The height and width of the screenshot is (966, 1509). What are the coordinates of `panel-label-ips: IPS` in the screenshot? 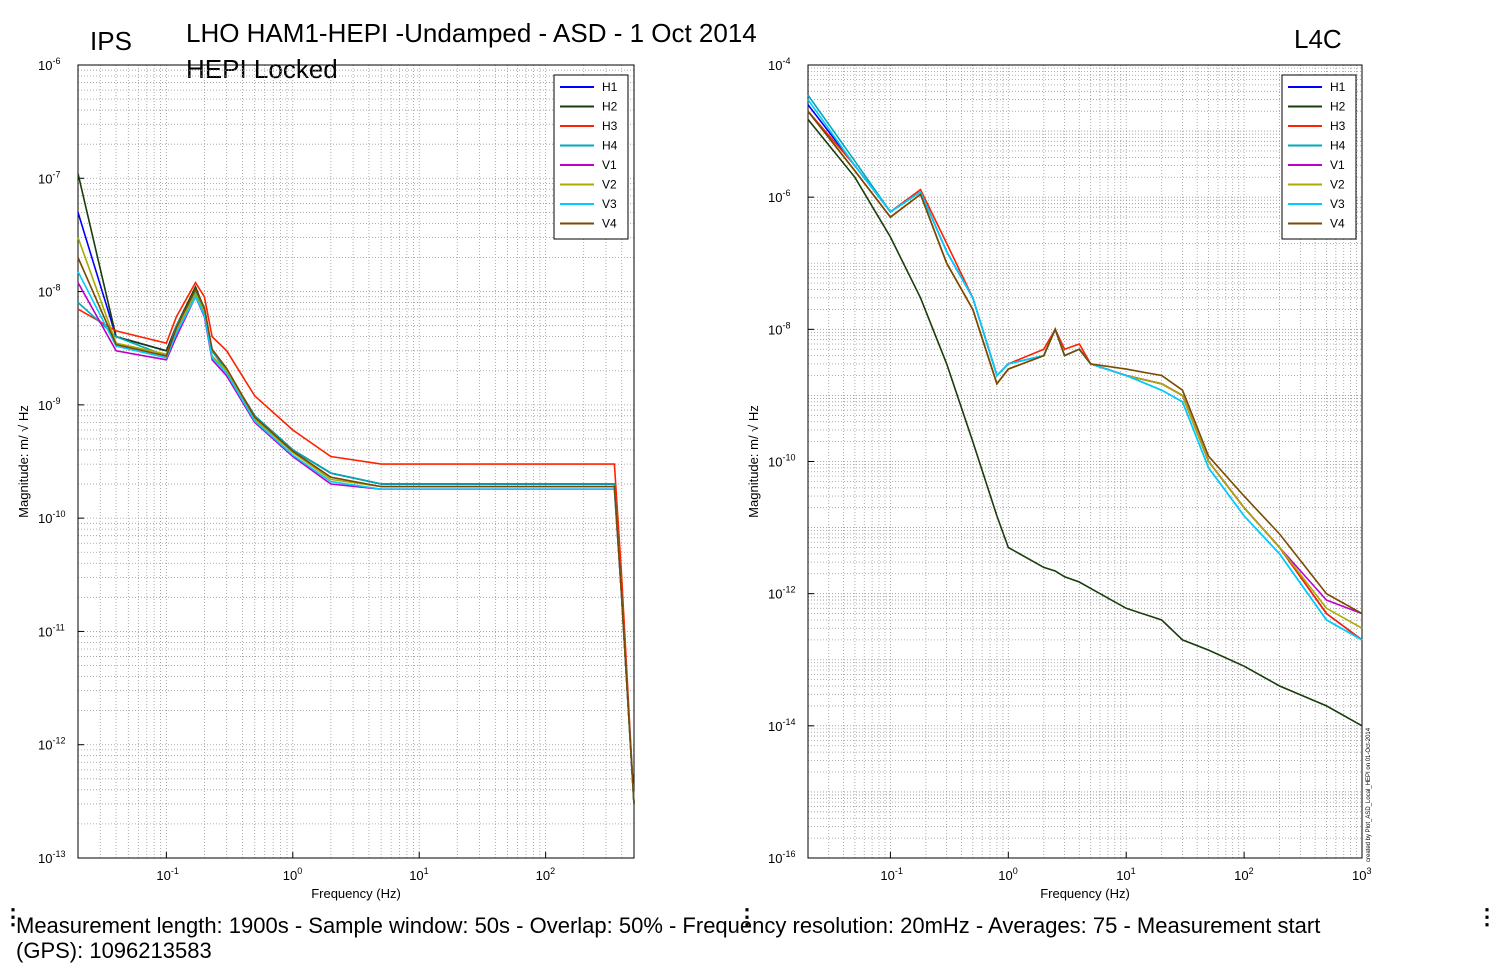 It's located at (111, 41).